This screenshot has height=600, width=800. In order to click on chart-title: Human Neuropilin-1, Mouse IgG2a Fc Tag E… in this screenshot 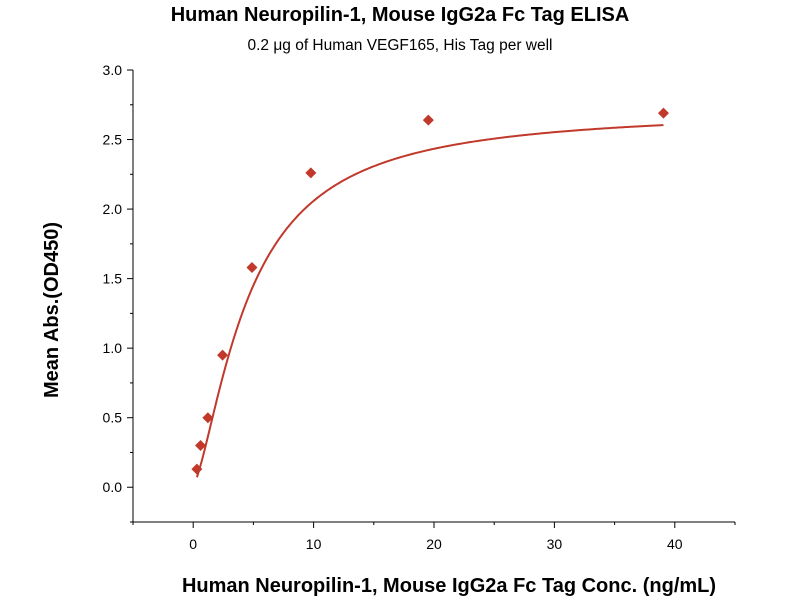, I will do `click(400, 15)`.